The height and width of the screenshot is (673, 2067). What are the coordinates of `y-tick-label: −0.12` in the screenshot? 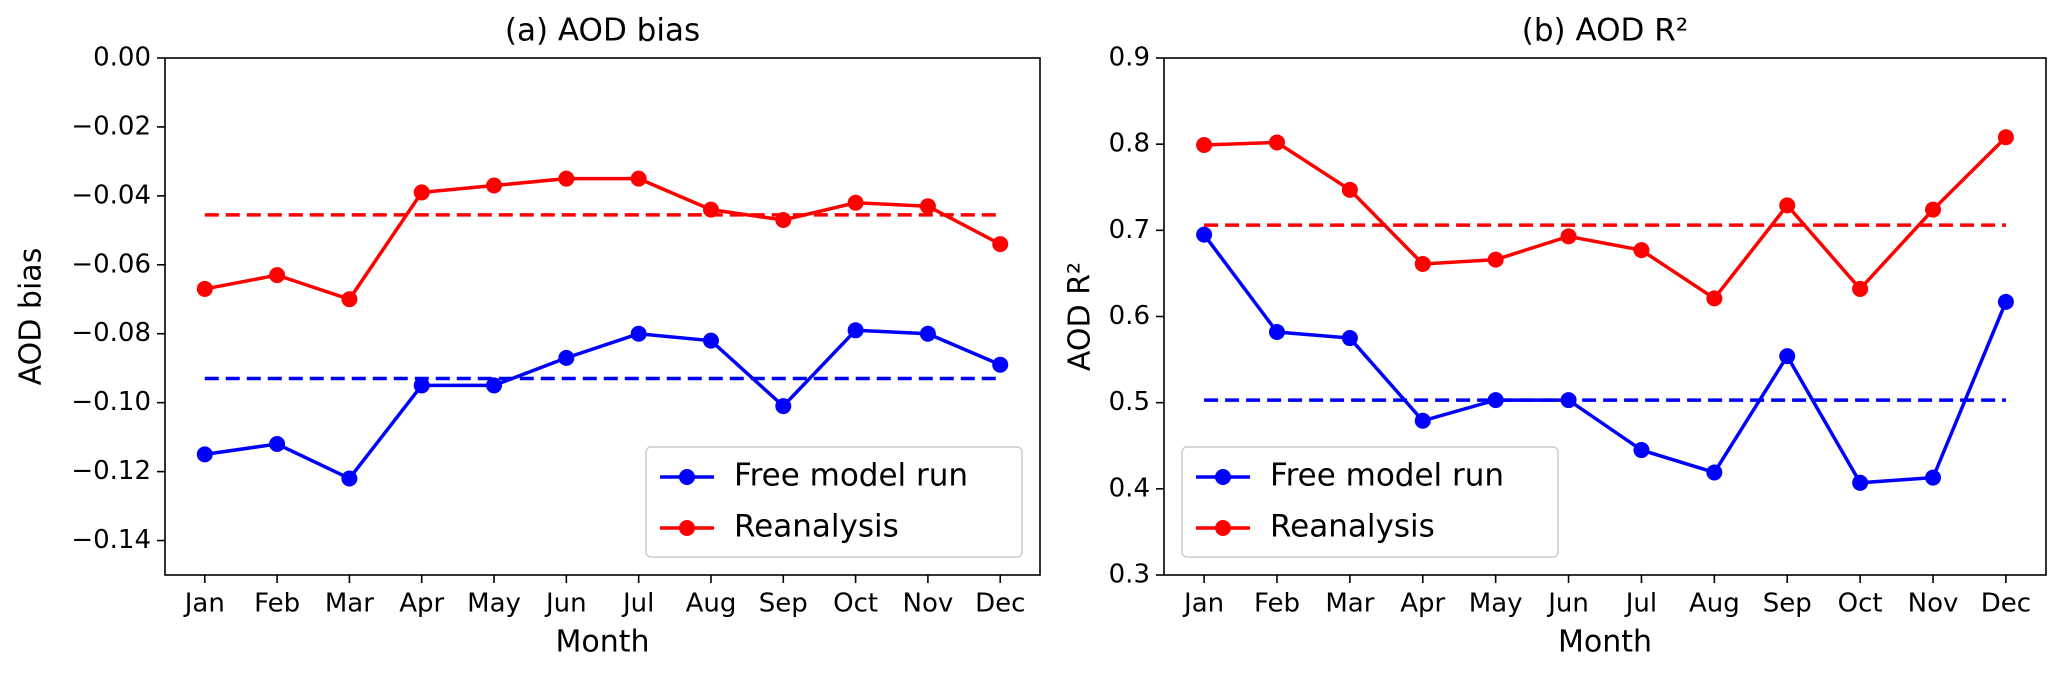 It's located at (111, 471).